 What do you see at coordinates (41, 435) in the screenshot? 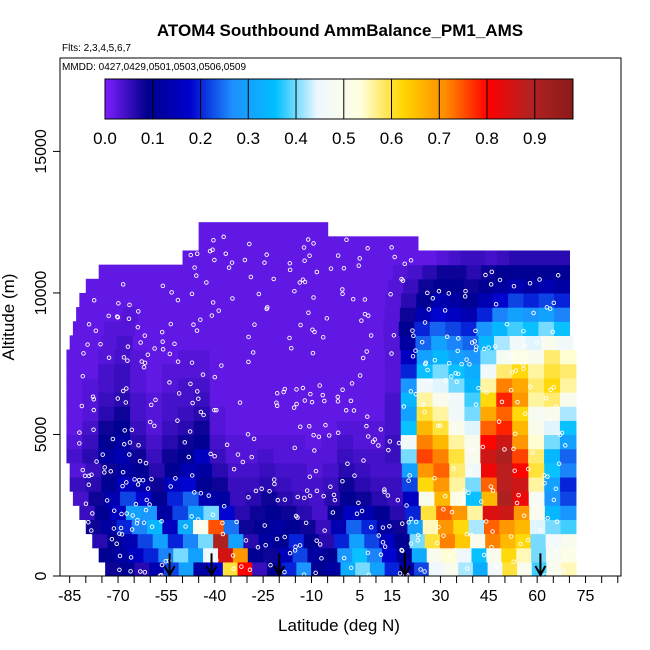
I see `y-tick-label: 5000` at bounding box center [41, 435].